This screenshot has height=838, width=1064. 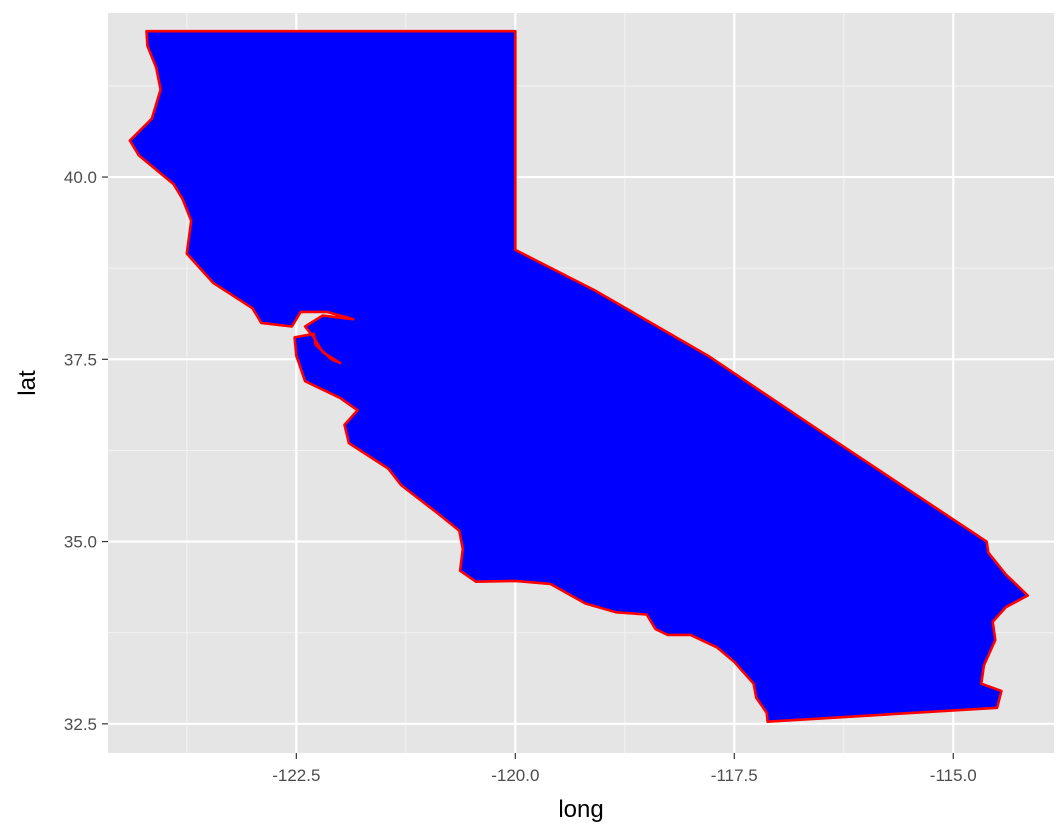 What do you see at coordinates (515, 775) in the screenshot?
I see `x-tick-label: -120.0` at bounding box center [515, 775].